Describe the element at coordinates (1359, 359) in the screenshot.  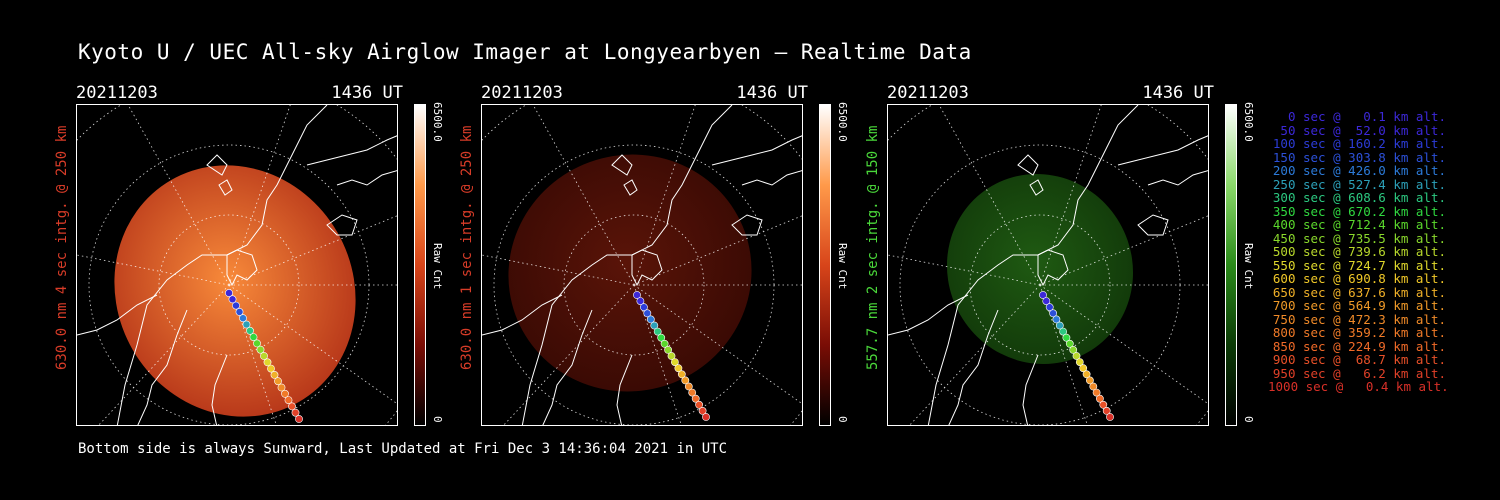
I see `legend-entry: 900 sec @ 68.7 km alt.` at that location.